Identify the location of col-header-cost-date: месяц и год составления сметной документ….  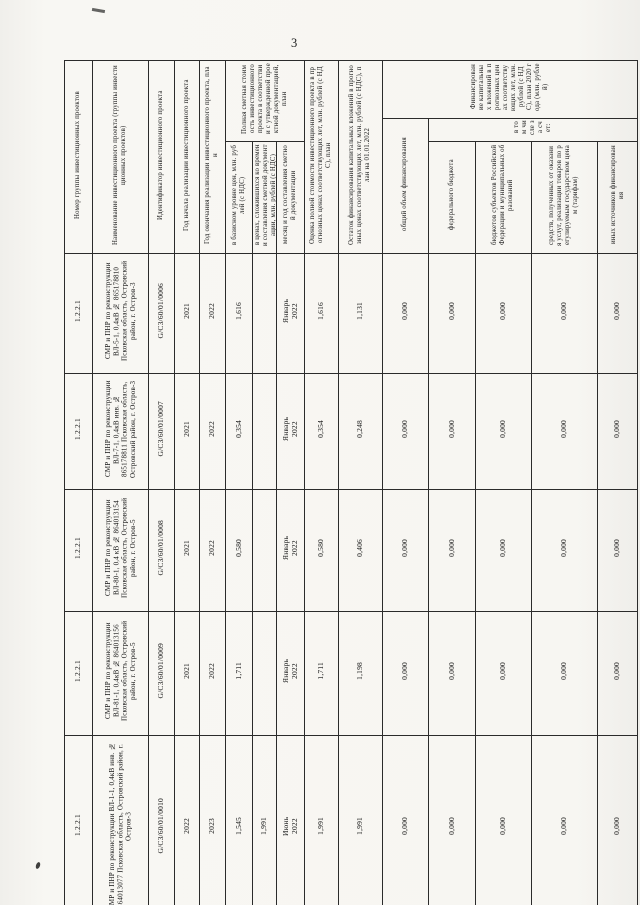
(290, 197).